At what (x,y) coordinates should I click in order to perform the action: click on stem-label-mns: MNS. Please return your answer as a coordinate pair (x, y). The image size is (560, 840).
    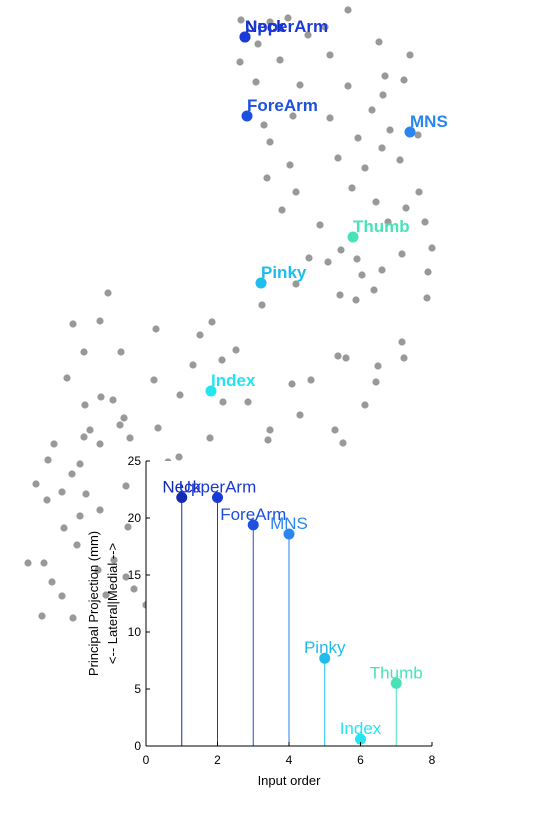
    Looking at the image, I should click on (289, 523).